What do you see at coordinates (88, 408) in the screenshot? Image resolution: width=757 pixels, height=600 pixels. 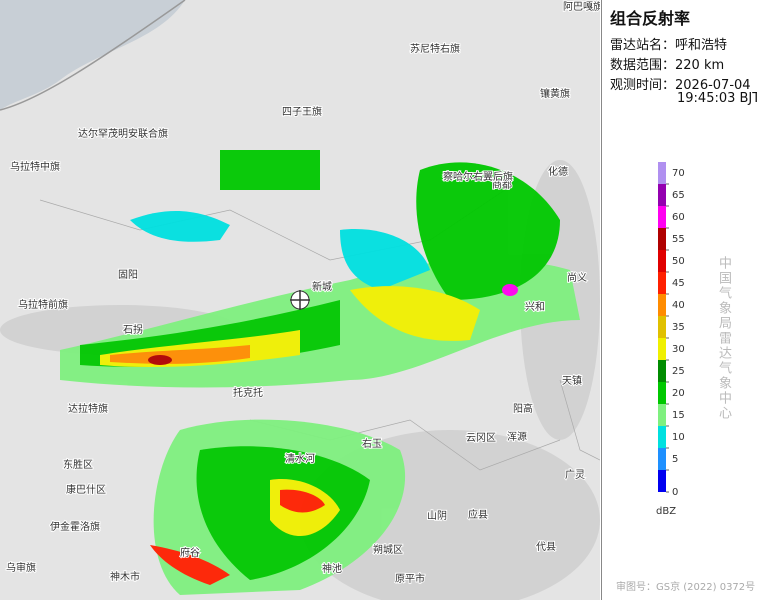 I see `place-label: 达拉特旗` at bounding box center [88, 408].